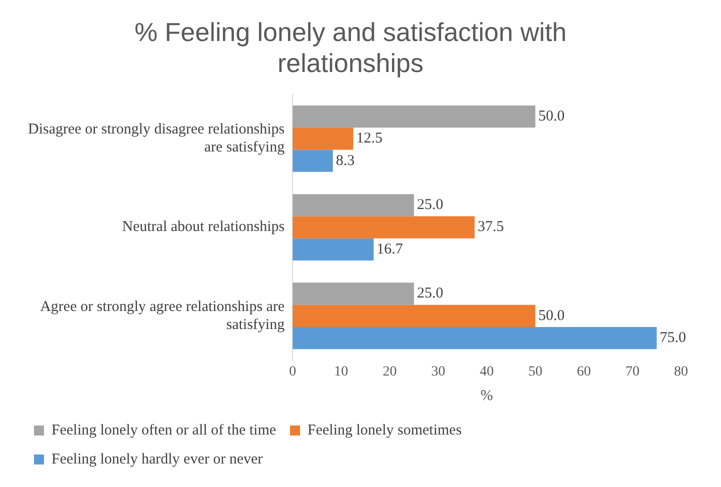 This screenshot has height=487, width=721. What do you see at coordinates (163, 315) in the screenshot?
I see `y-tick-label: Agree or strongly agree relationships are satisfying` at bounding box center [163, 315].